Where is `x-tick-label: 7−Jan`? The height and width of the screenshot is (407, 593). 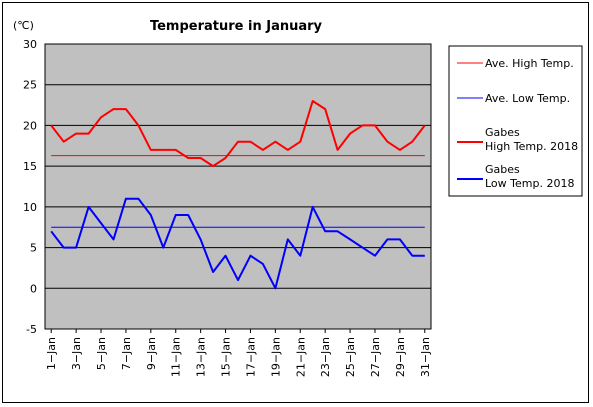
x-tick-label: 7−Jan is located at coordinates (126, 353).